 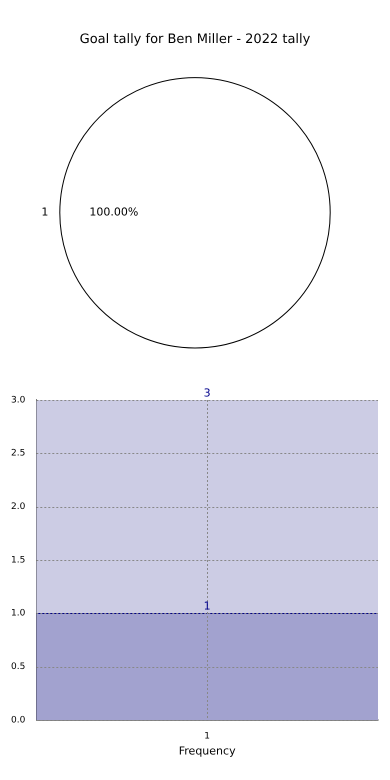 I want to click on y-tick-label: 0.0, so click(x=18, y=720).